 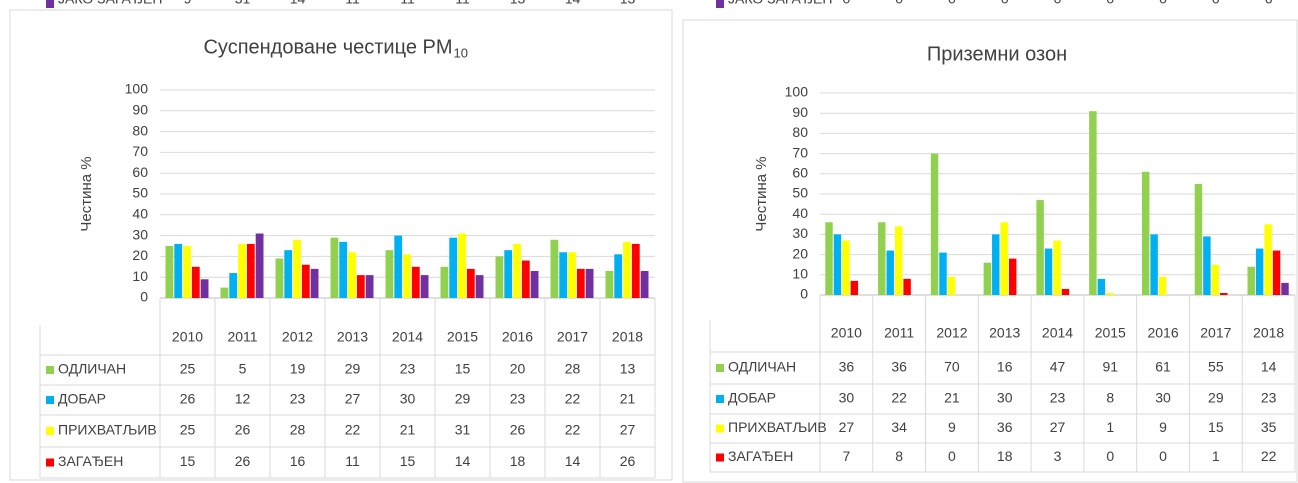 What do you see at coordinates (140, 234) in the screenshot?
I see `y-tick-label: 30` at bounding box center [140, 234].